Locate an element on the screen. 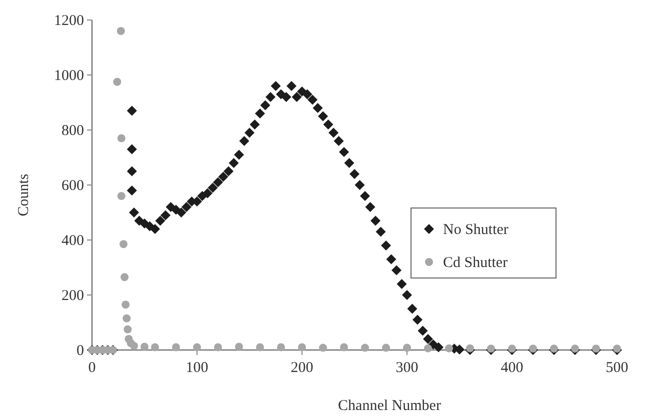 This screenshot has width=646, height=417. legend-label: Cd Shutter is located at coordinates (475, 263).